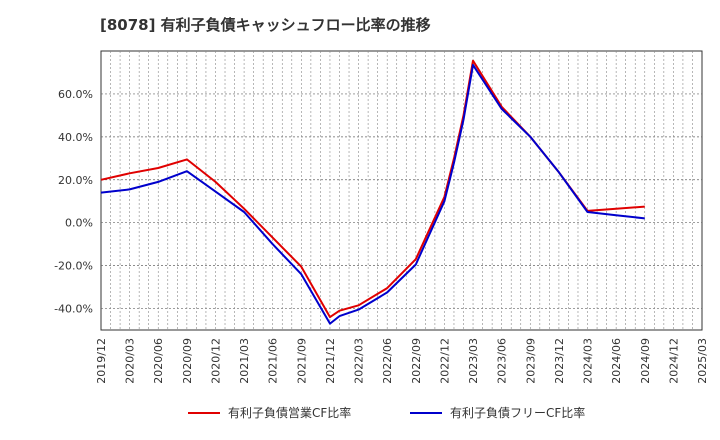  I want to click on x-tick-label: 2020/06, so click(158, 361).